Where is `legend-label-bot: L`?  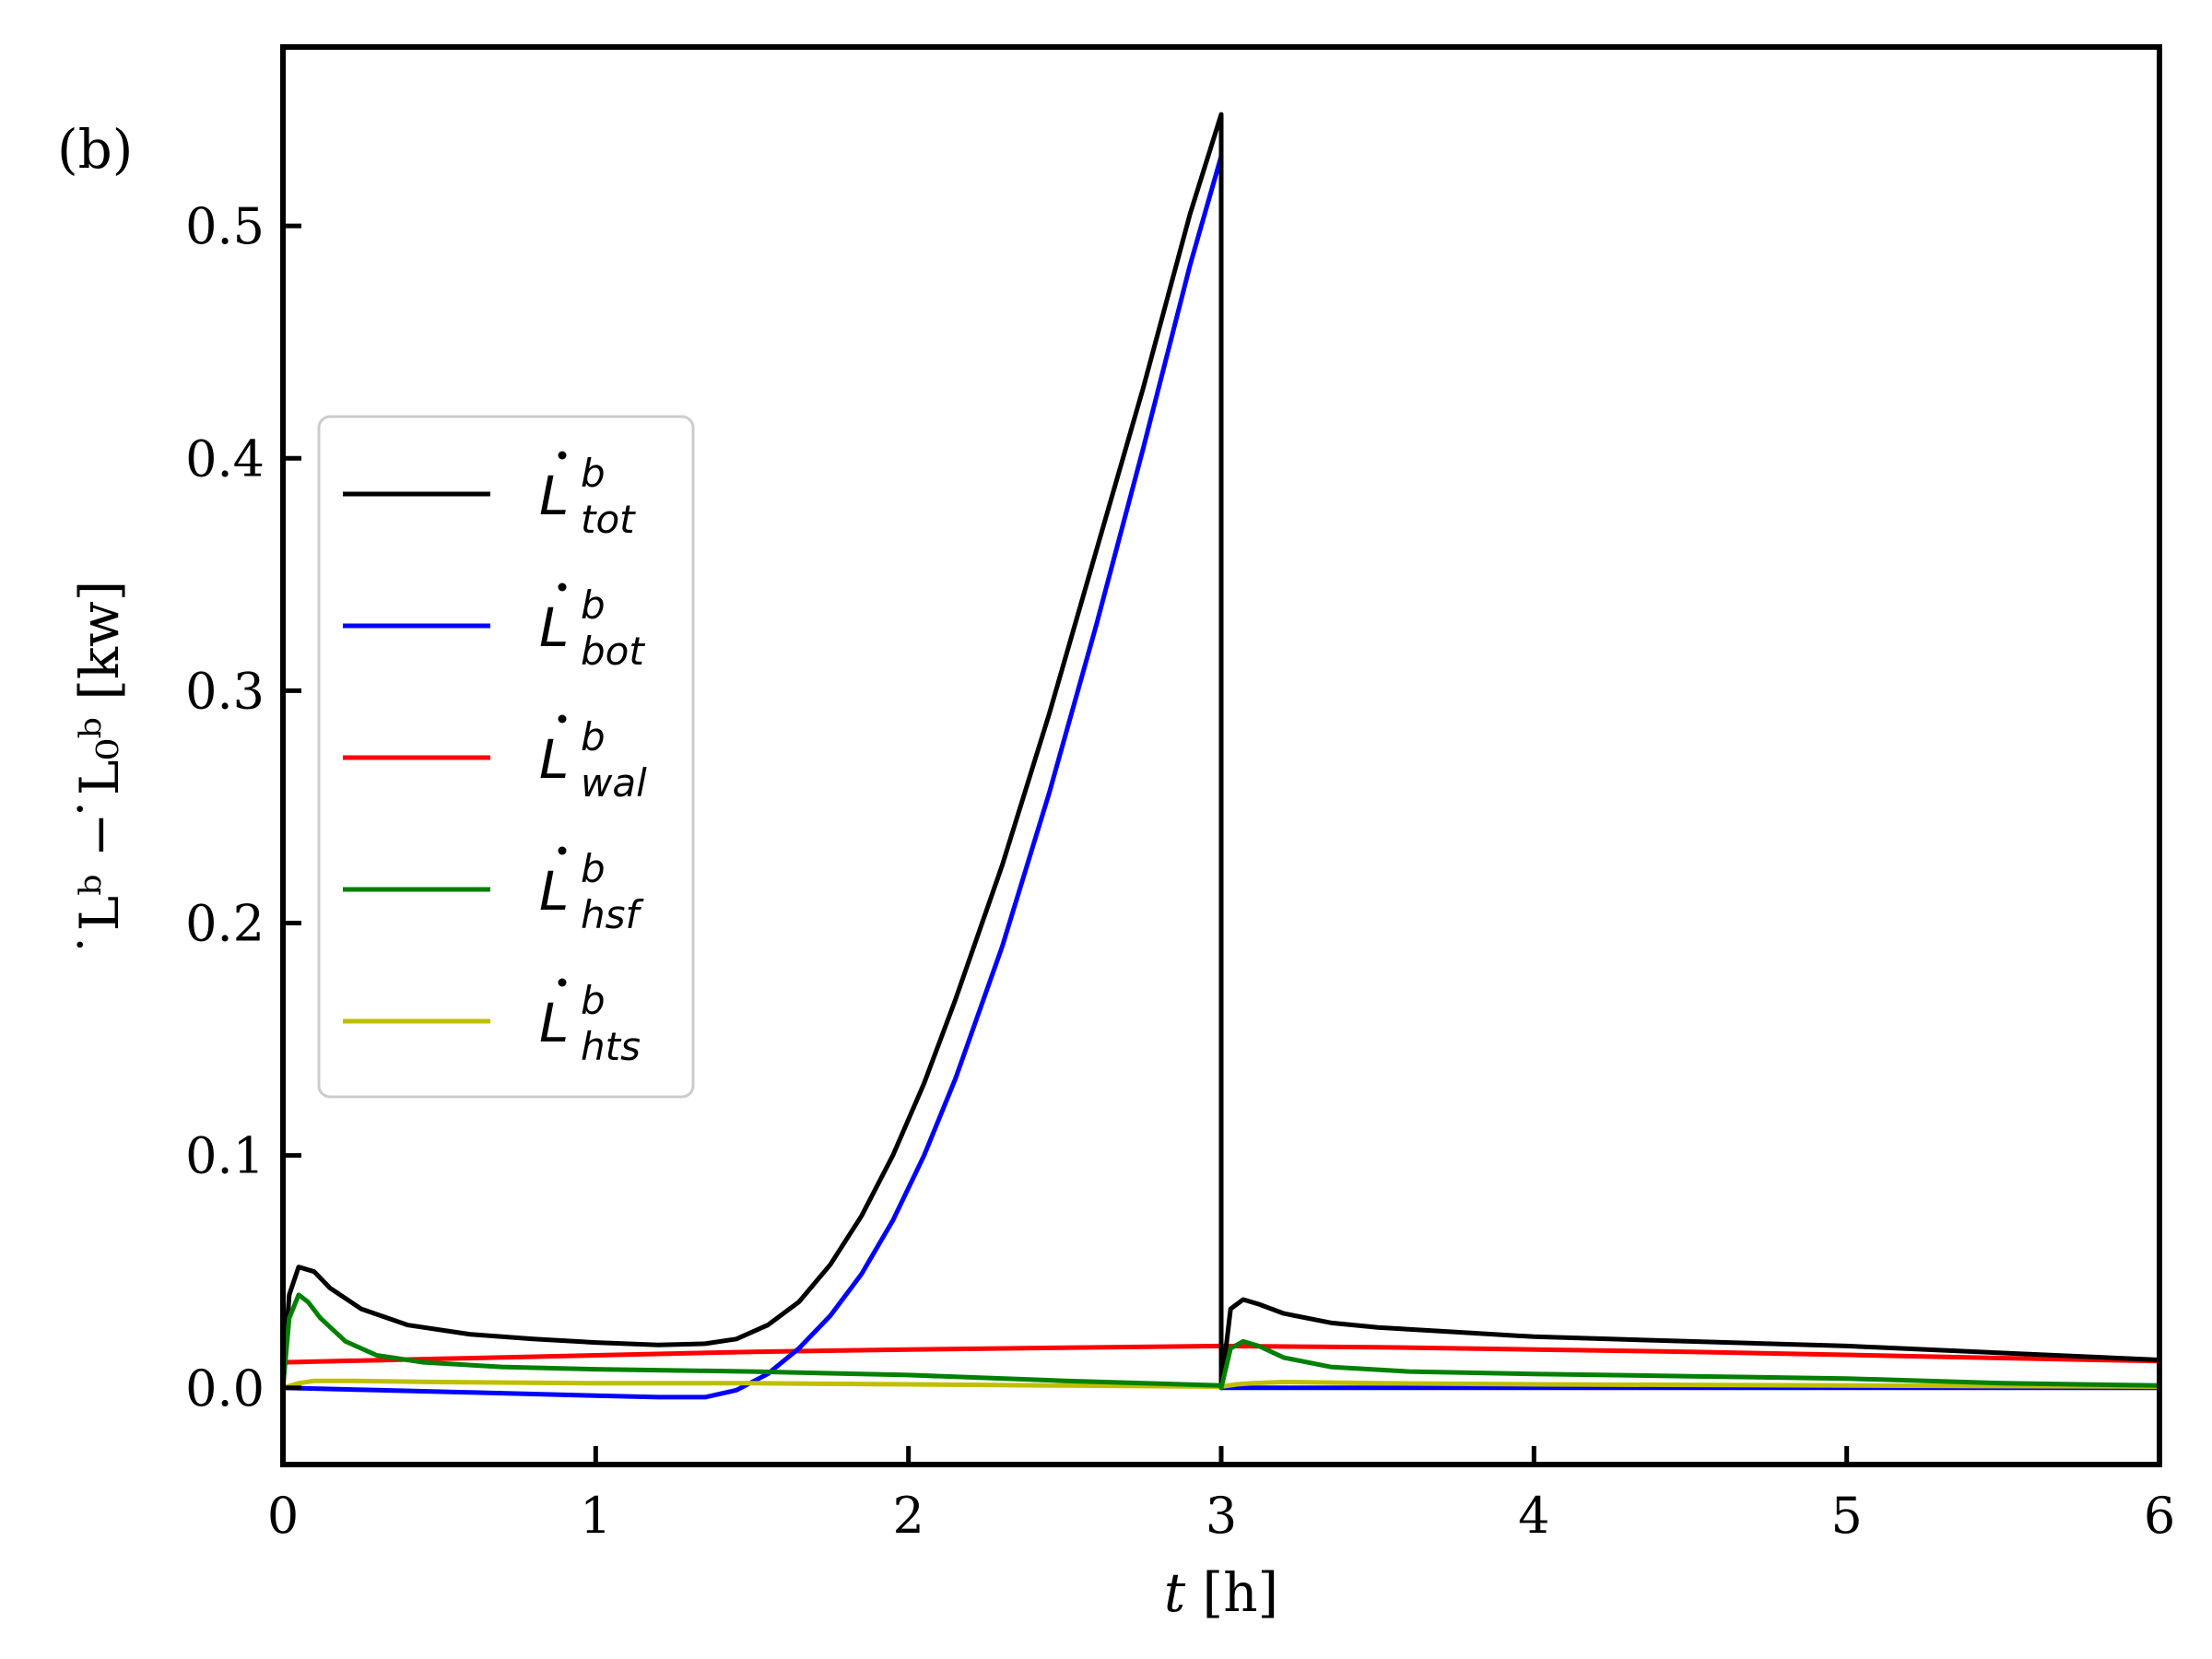
legend-label-bot: L is located at coordinates (554, 627).